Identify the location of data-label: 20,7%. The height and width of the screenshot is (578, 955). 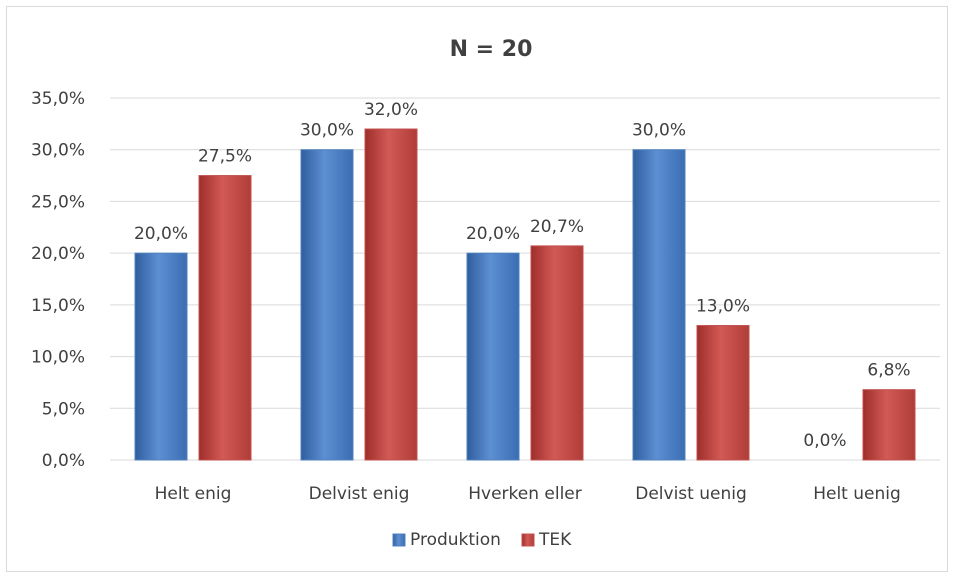
(557, 227).